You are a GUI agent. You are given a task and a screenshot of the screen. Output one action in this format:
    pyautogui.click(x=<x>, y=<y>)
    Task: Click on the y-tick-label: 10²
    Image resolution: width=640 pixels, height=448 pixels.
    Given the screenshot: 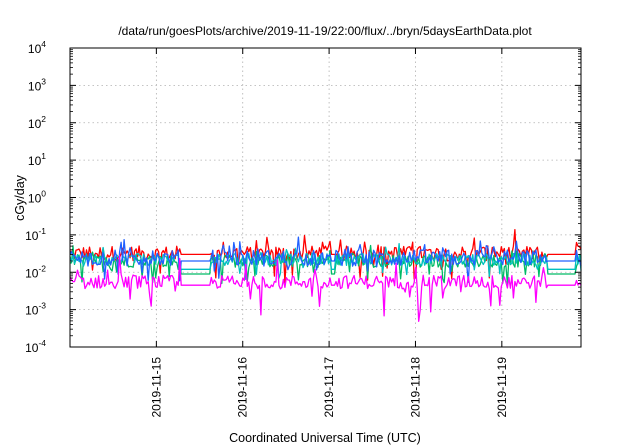 What is the action you would take?
    pyautogui.click(x=37, y=122)
    